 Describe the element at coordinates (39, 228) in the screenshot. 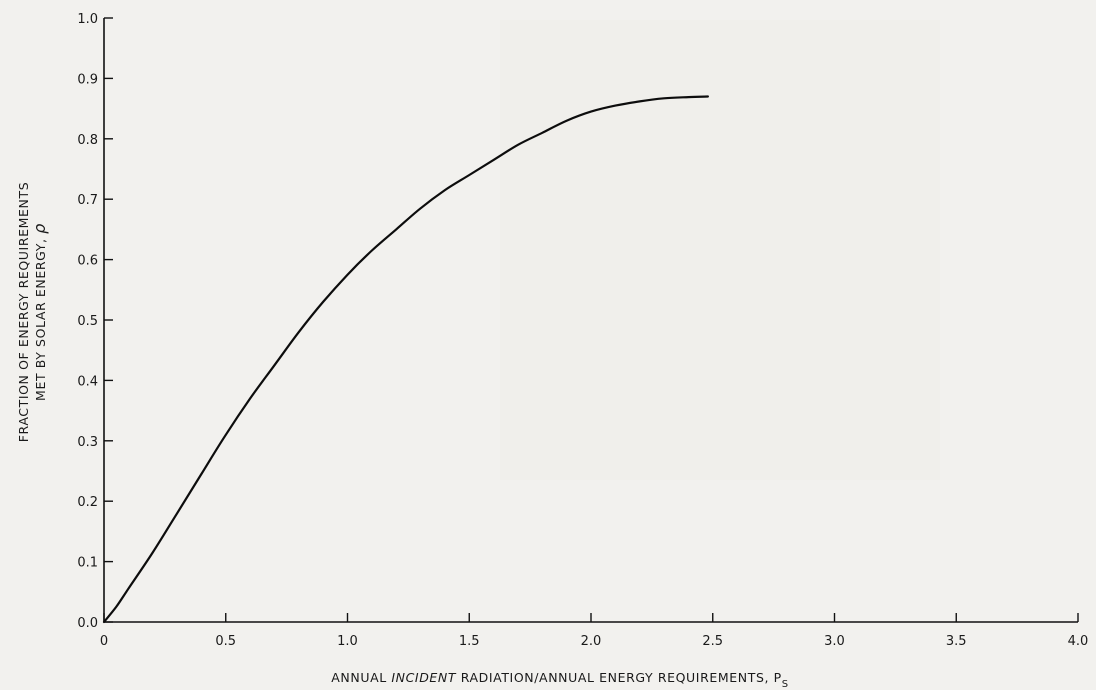

I see `y-axis-title-symbol: ρ` at that location.